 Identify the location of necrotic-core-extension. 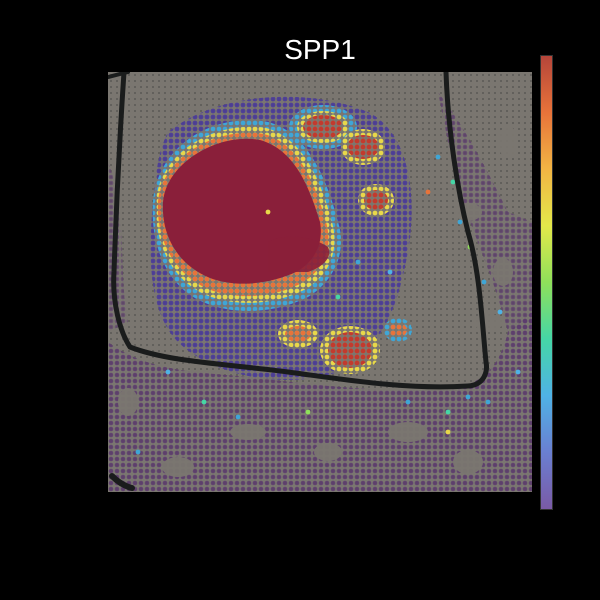
(299, 254).